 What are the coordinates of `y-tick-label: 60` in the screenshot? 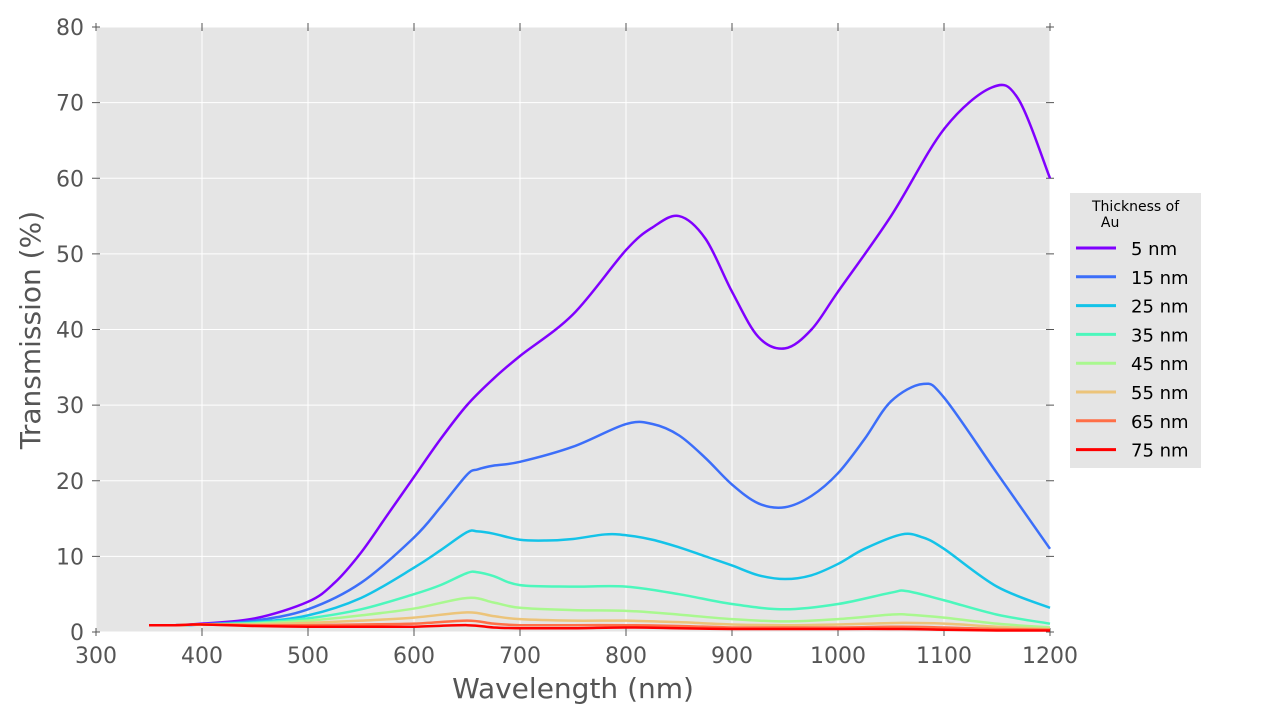 It's located at (70, 179).